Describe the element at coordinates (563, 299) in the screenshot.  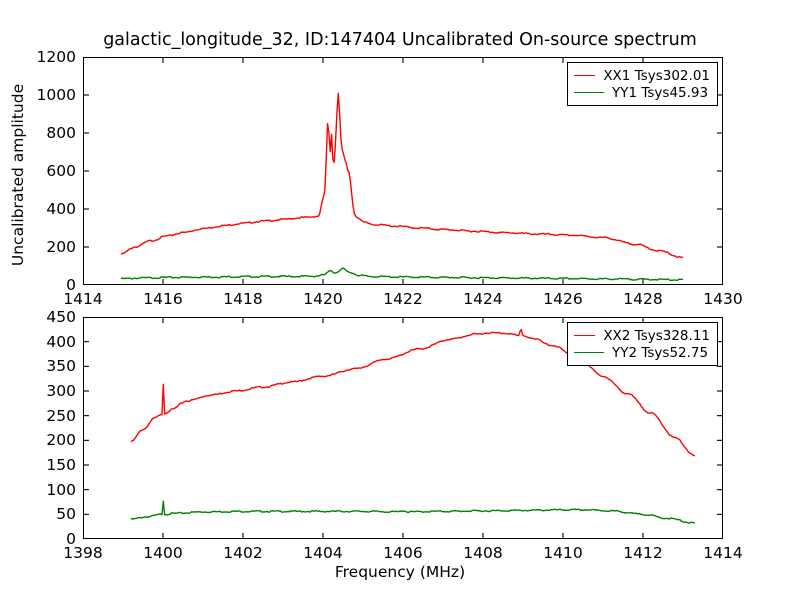
I see `x-tick-label: 1426` at that location.